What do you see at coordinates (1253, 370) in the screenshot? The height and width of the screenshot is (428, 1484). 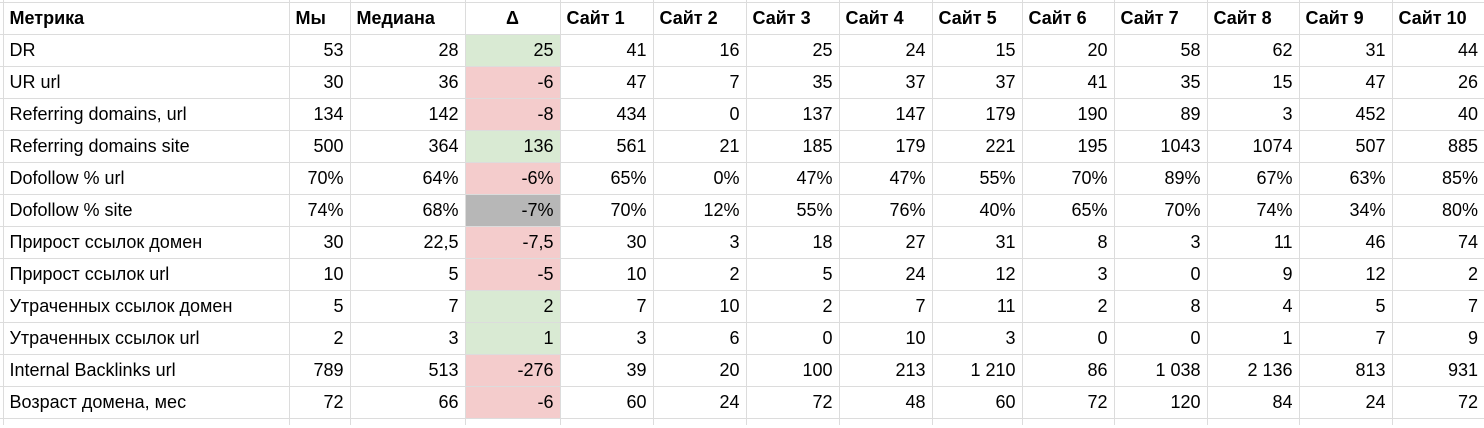 I see `cell-site-8: 2 136` at bounding box center [1253, 370].